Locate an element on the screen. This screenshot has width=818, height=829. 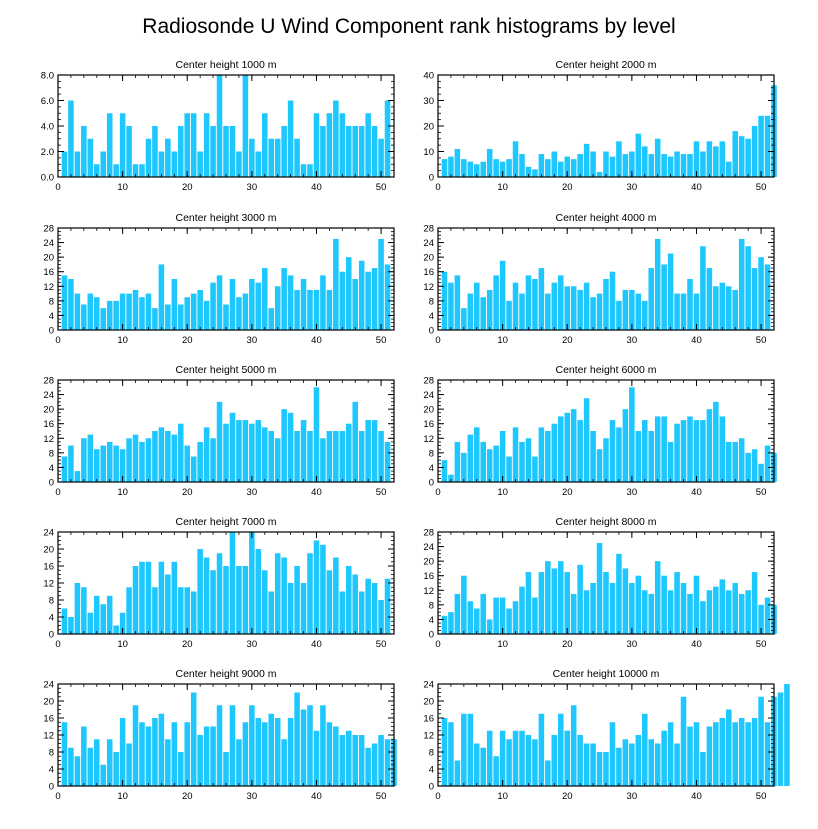
y-tick-label: 24 is located at coordinates (428, 395).